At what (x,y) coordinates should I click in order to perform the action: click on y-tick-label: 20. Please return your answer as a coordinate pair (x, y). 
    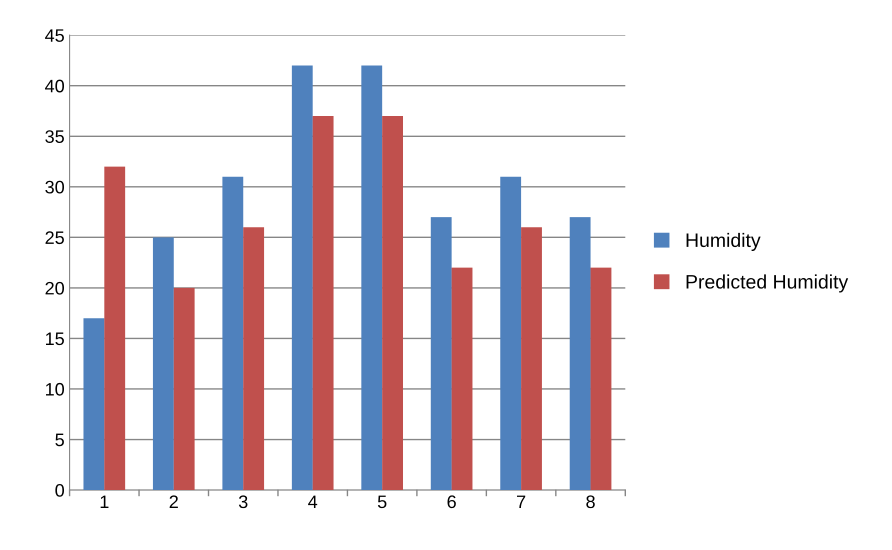
    Looking at the image, I should click on (55, 288).